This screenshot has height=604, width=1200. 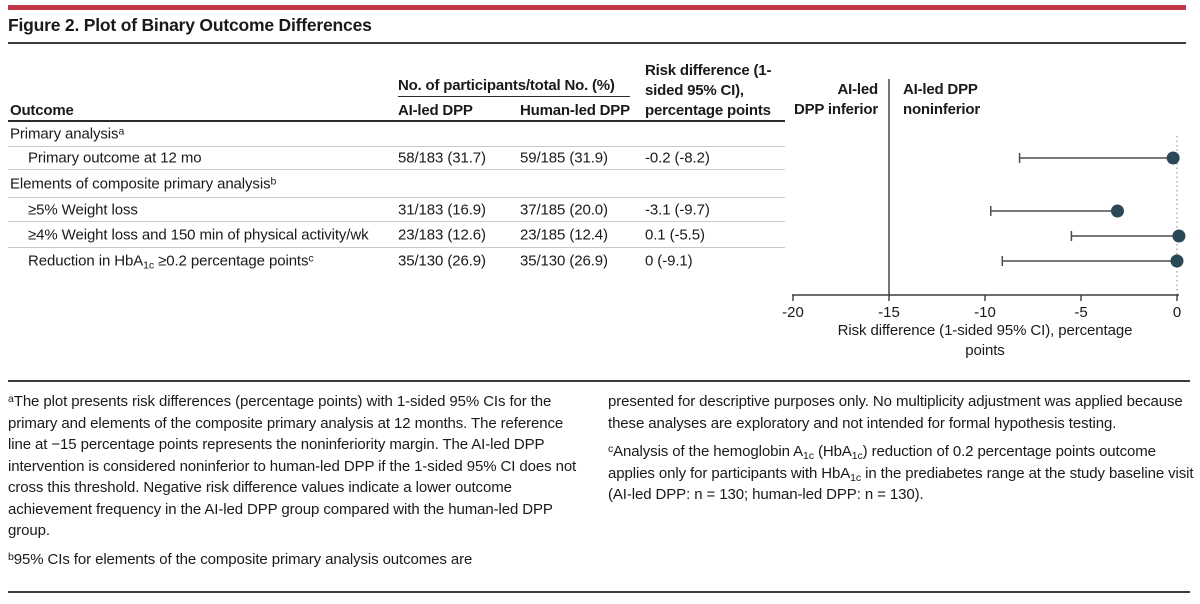 What do you see at coordinates (396, 121) in the screenshot?
I see `header-divider` at bounding box center [396, 121].